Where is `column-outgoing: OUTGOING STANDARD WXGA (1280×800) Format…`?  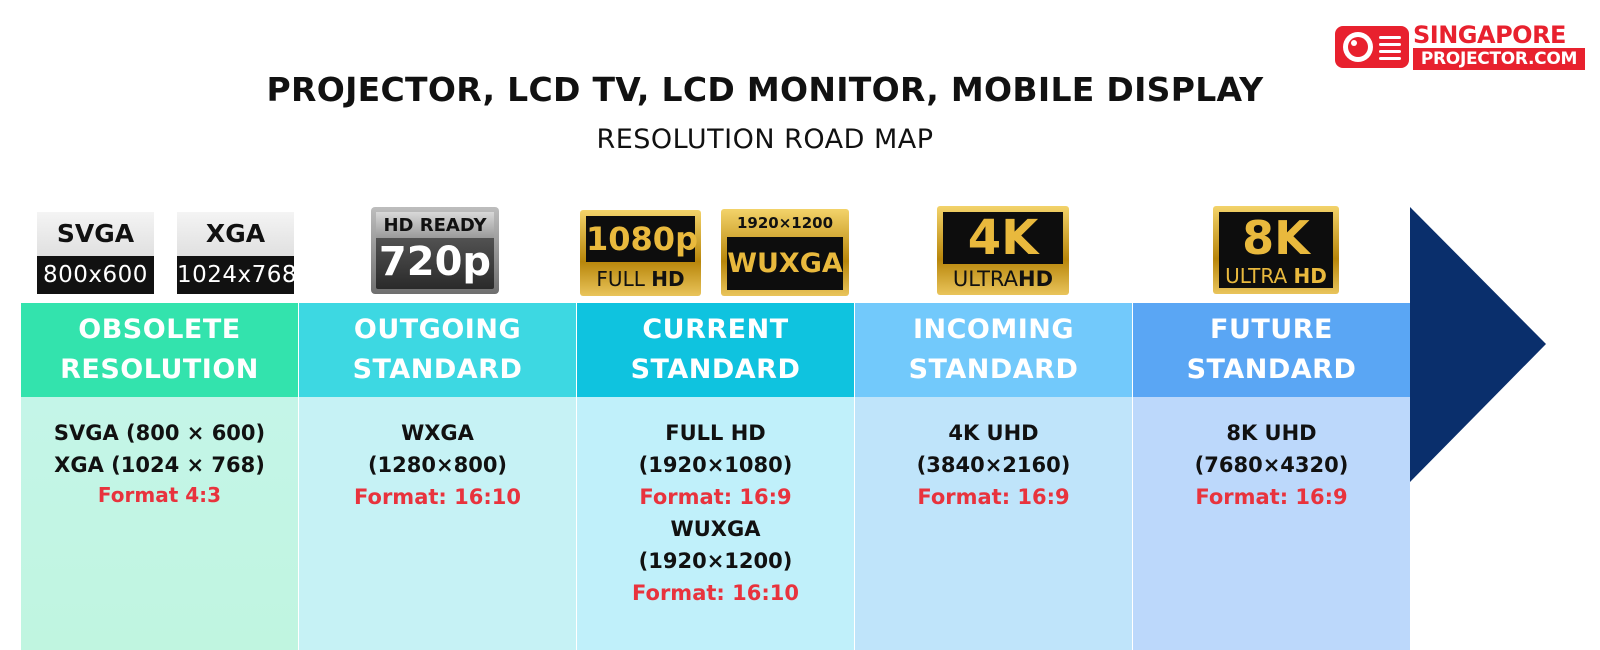
column-outgoing: OUTGOING STANDARD WXGA (1280×800) Format… is located at coordinates (437, 476).